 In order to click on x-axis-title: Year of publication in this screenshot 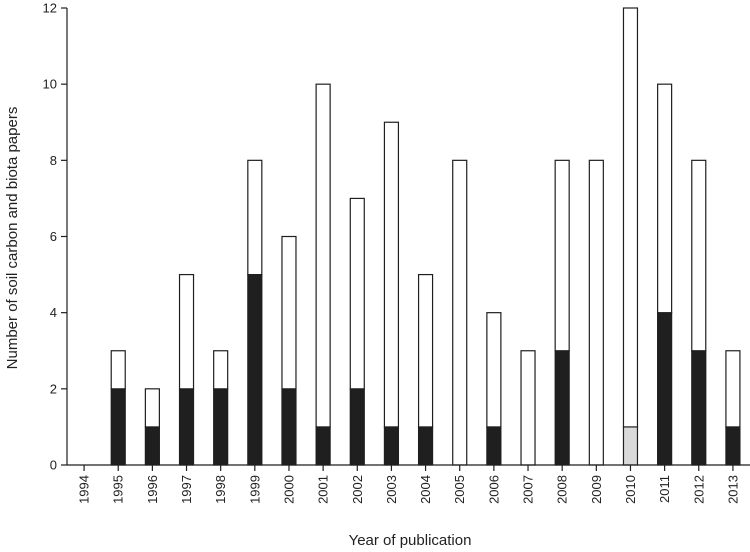, I will do `click(410, 540)`.